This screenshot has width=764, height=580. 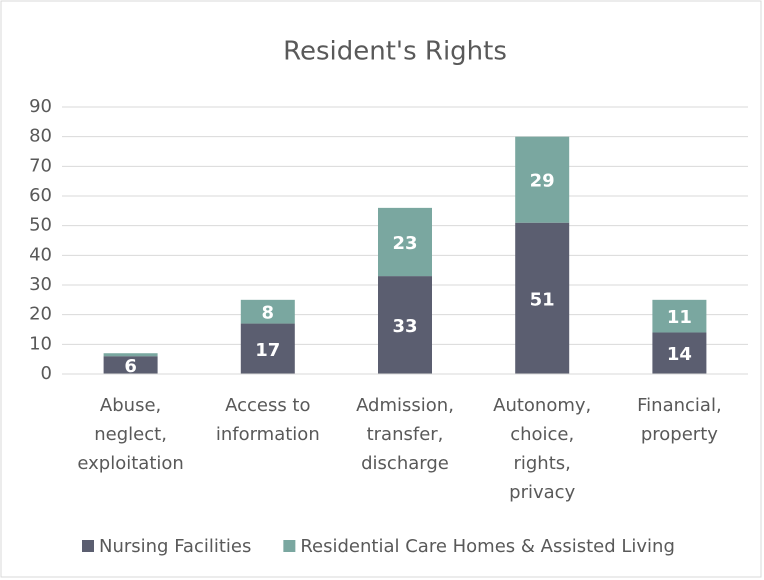 What do you see at coordinates (542, 492) in the screenshot?
I see `x-tick-label: privacy` at bounding box center [542, 492].